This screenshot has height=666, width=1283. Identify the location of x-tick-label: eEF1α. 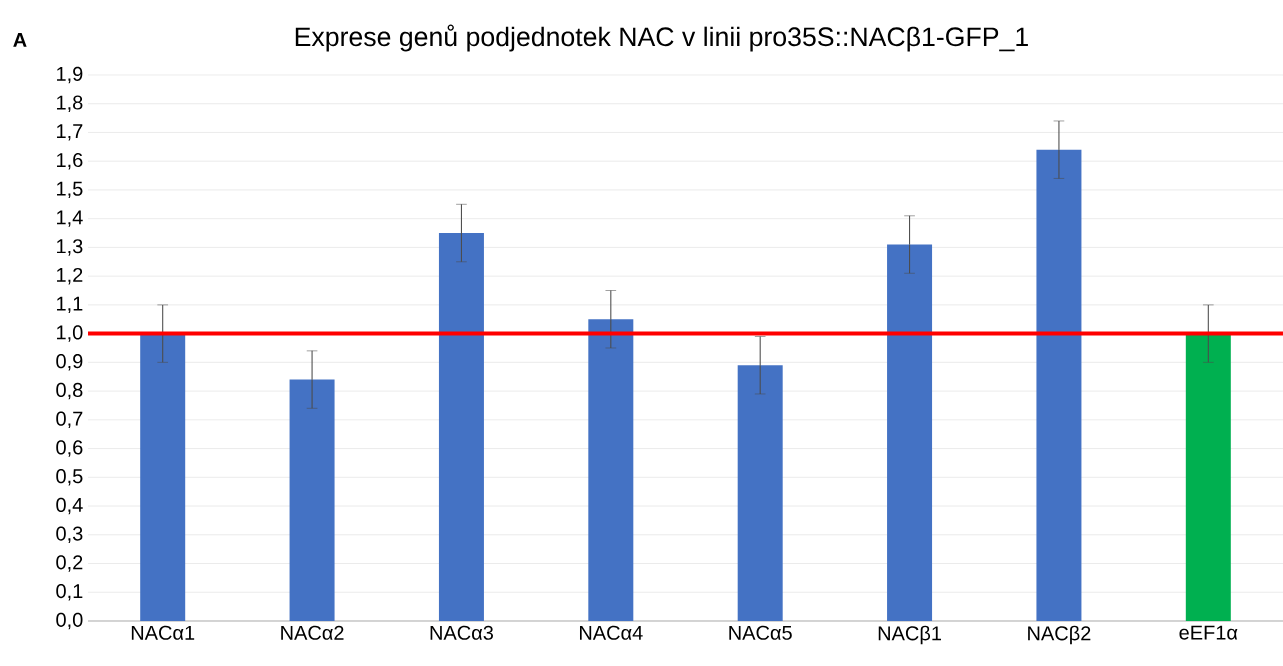
(1208, 632).